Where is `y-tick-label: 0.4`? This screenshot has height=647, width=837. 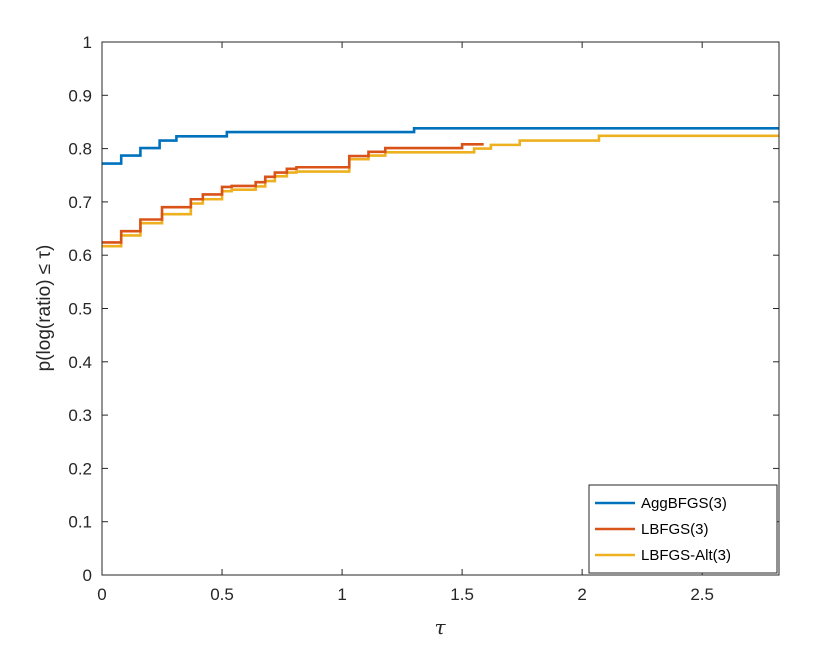
y-tick-label: 0.4 is located at coordinates (80, 362).